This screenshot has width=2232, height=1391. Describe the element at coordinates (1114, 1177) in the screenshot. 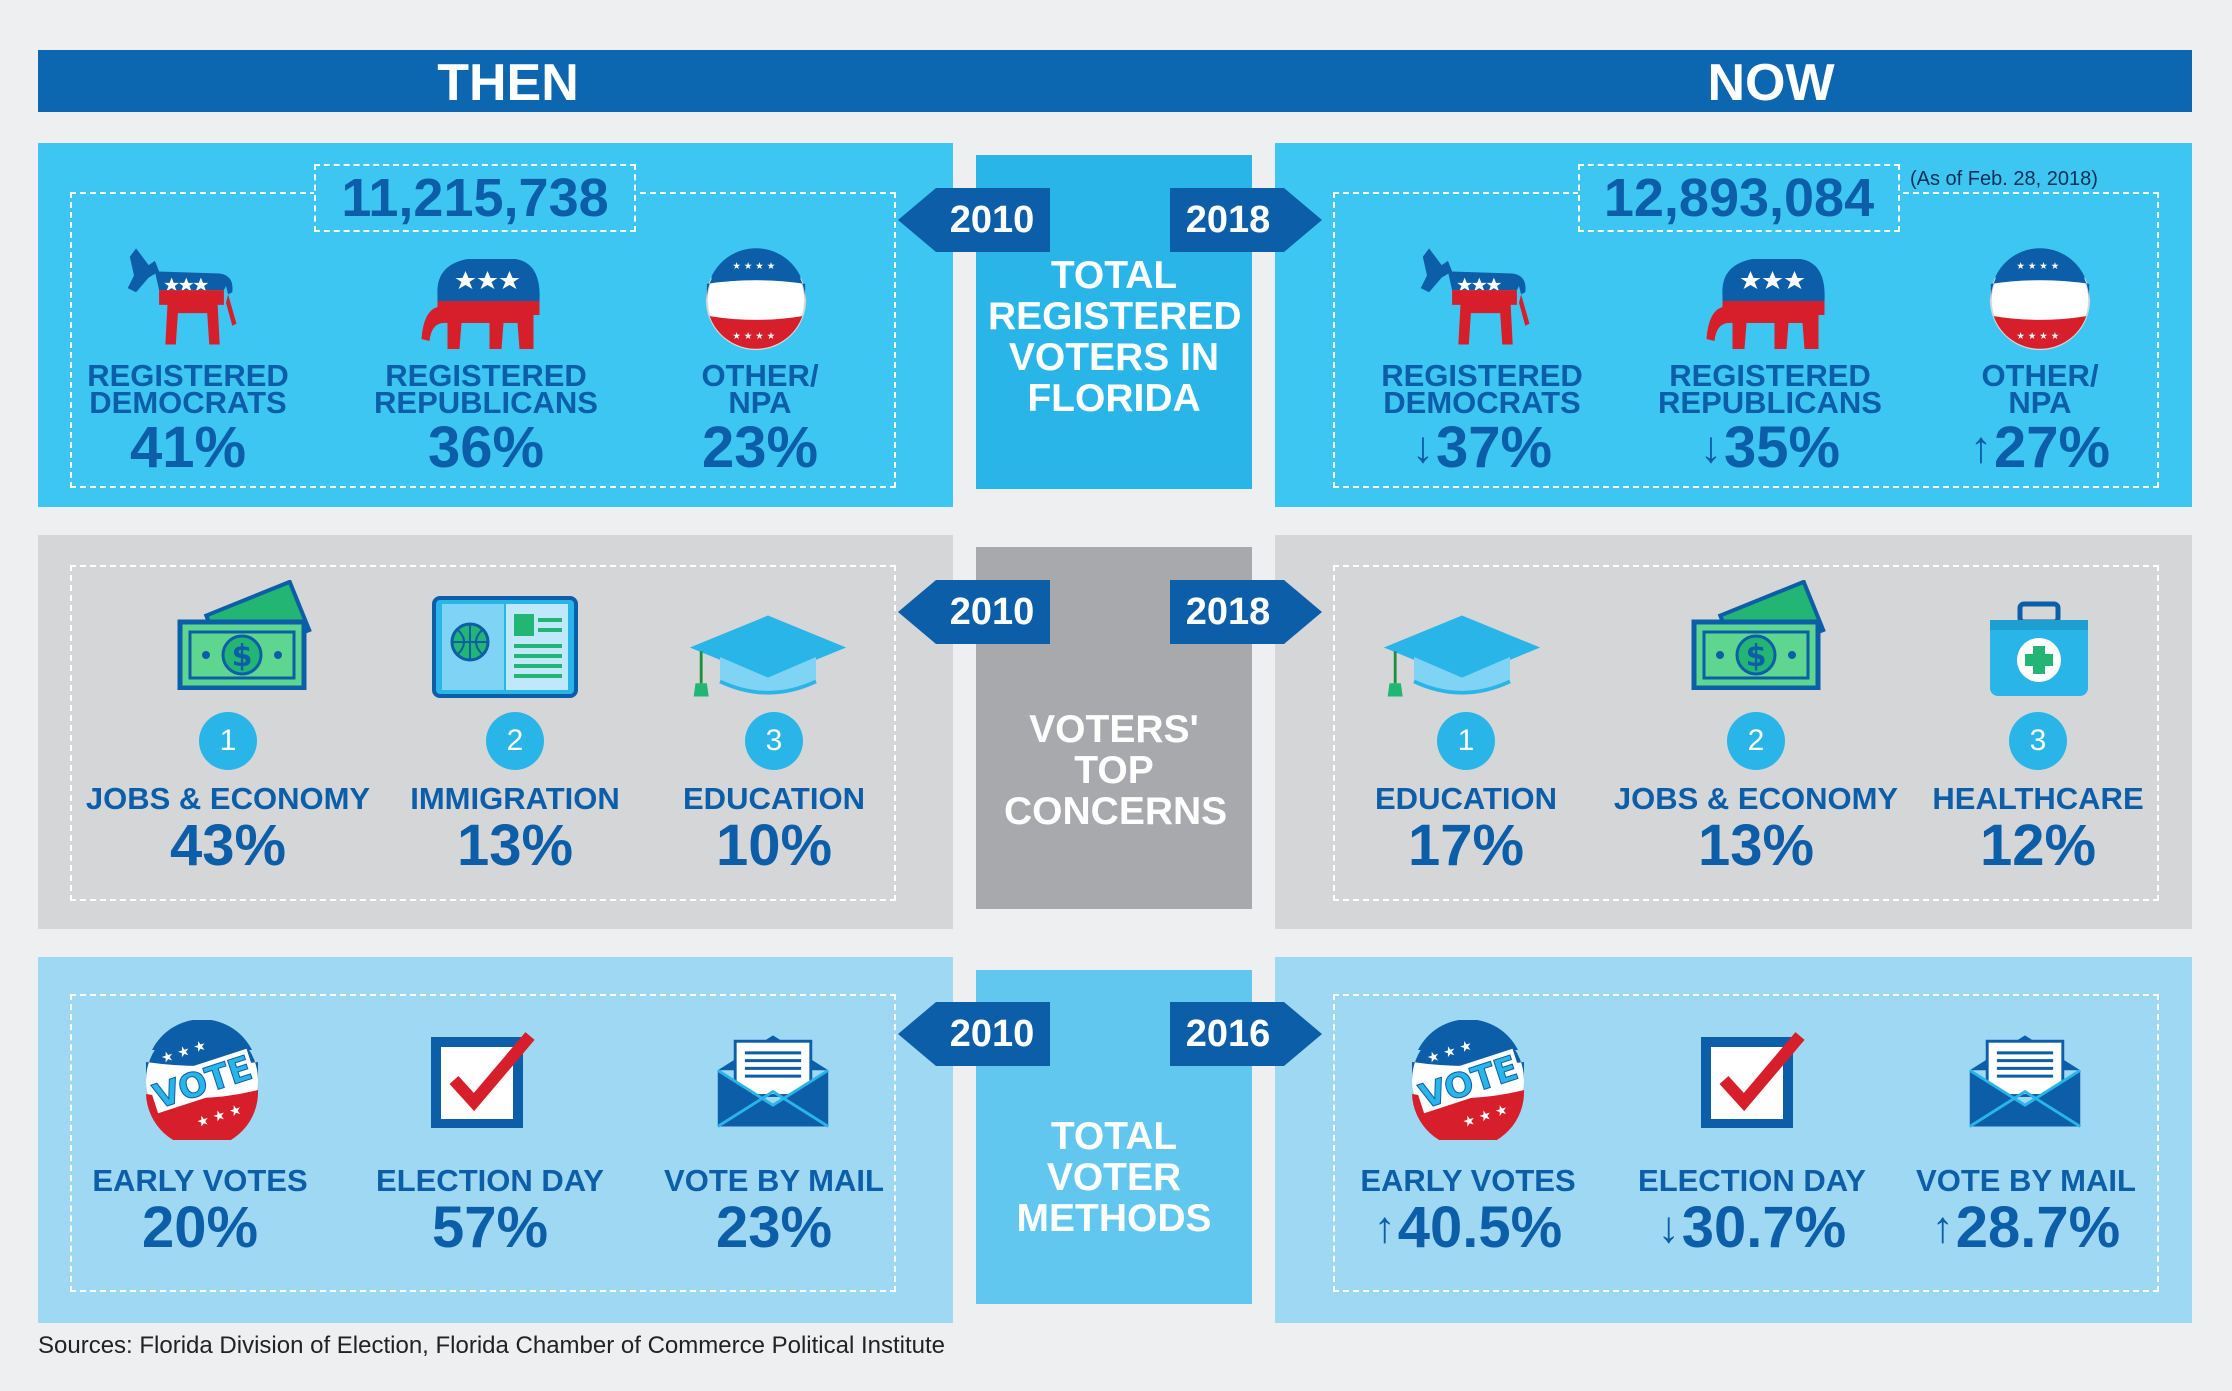

I see `row3-center-title: TOTAL VOTER METHODS` at that location.